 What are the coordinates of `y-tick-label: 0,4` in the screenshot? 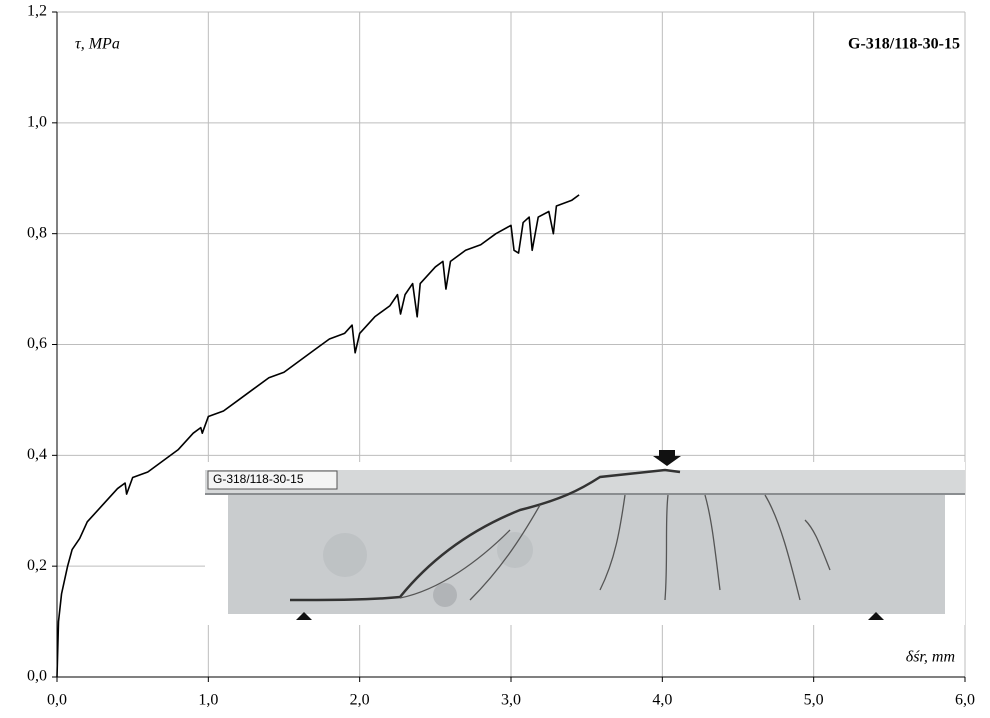 It's located at (37, 454).